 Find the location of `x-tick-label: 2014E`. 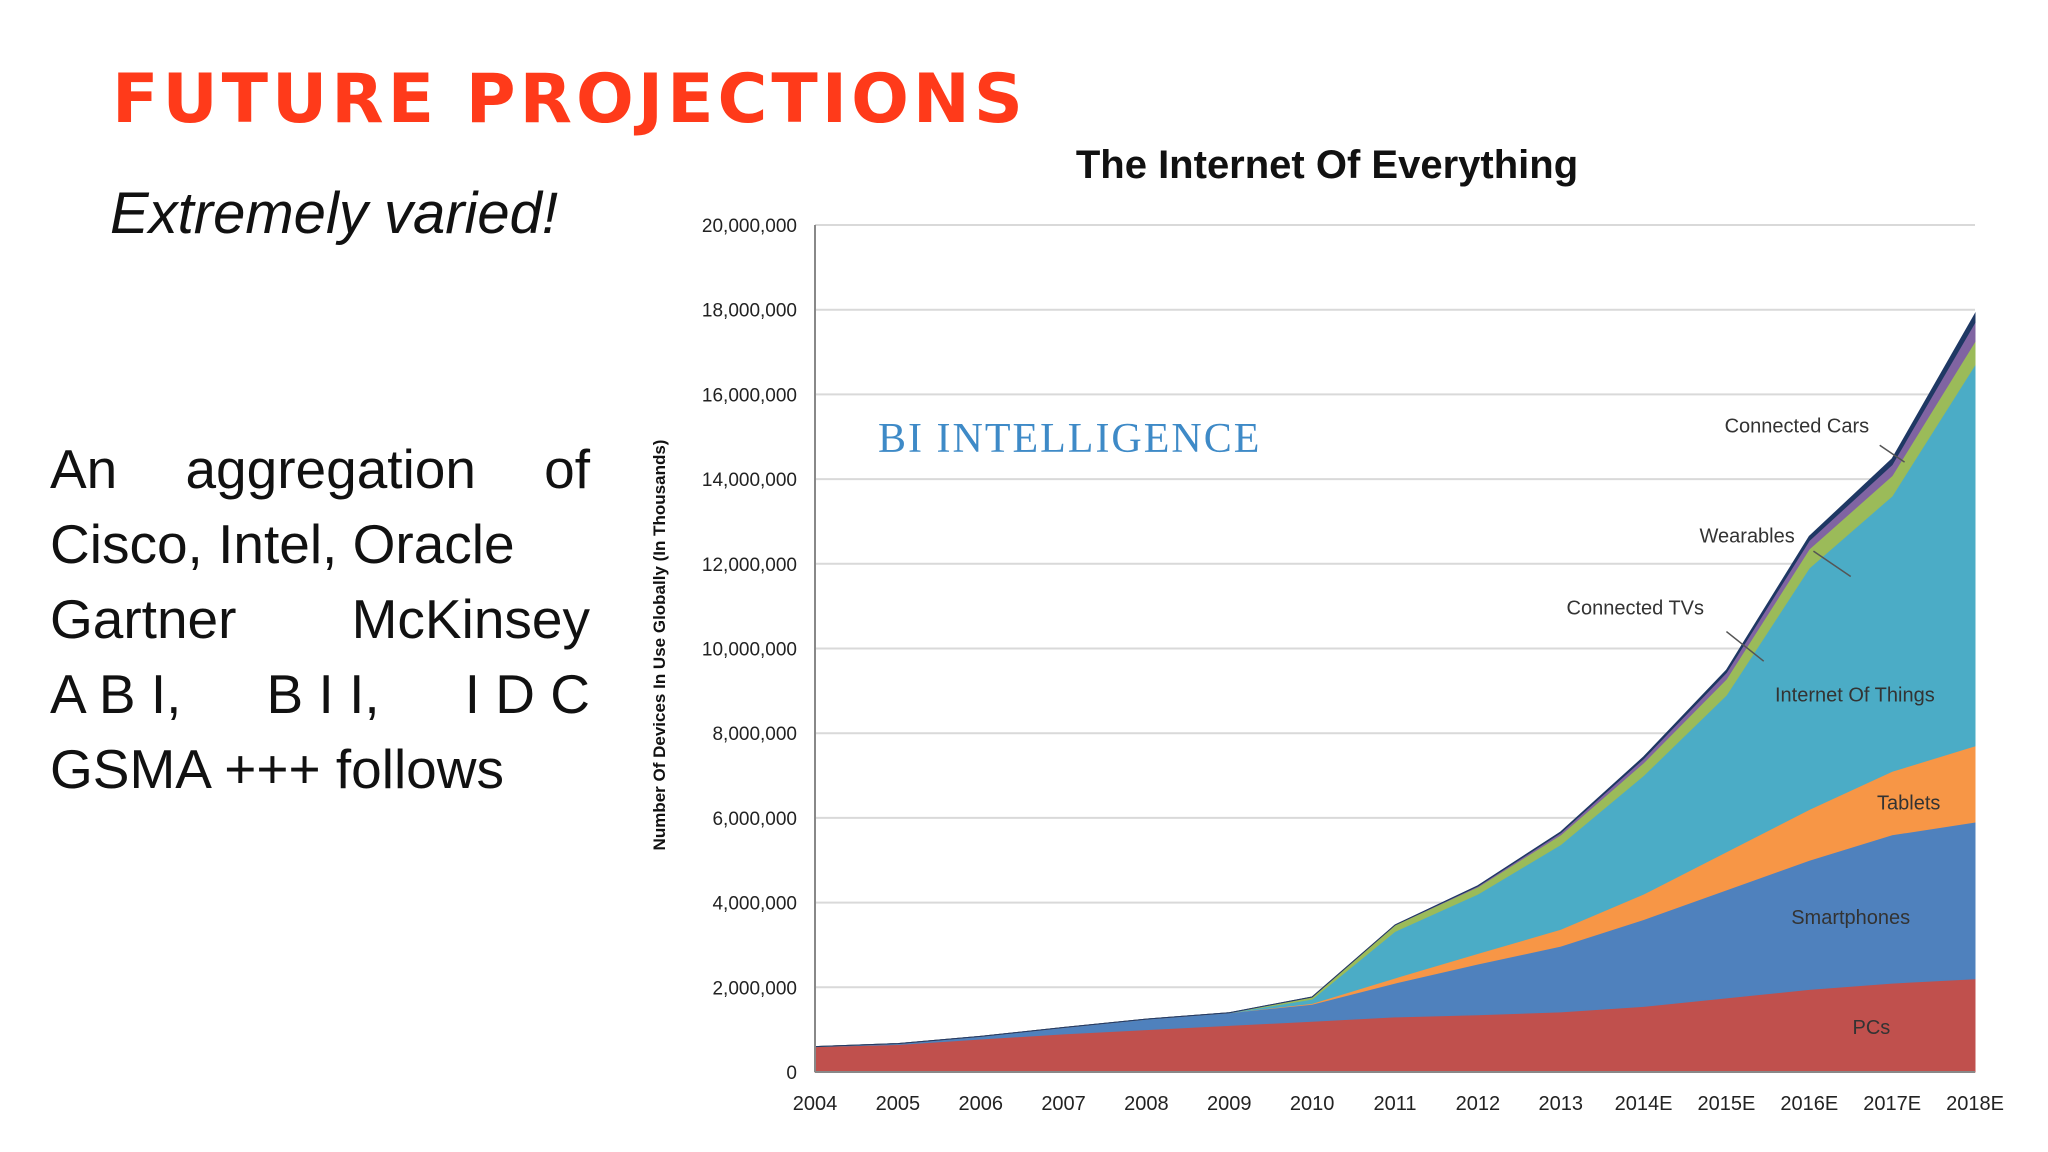

x-tick-label: 2014E is located at coordinates (1644, 1104).